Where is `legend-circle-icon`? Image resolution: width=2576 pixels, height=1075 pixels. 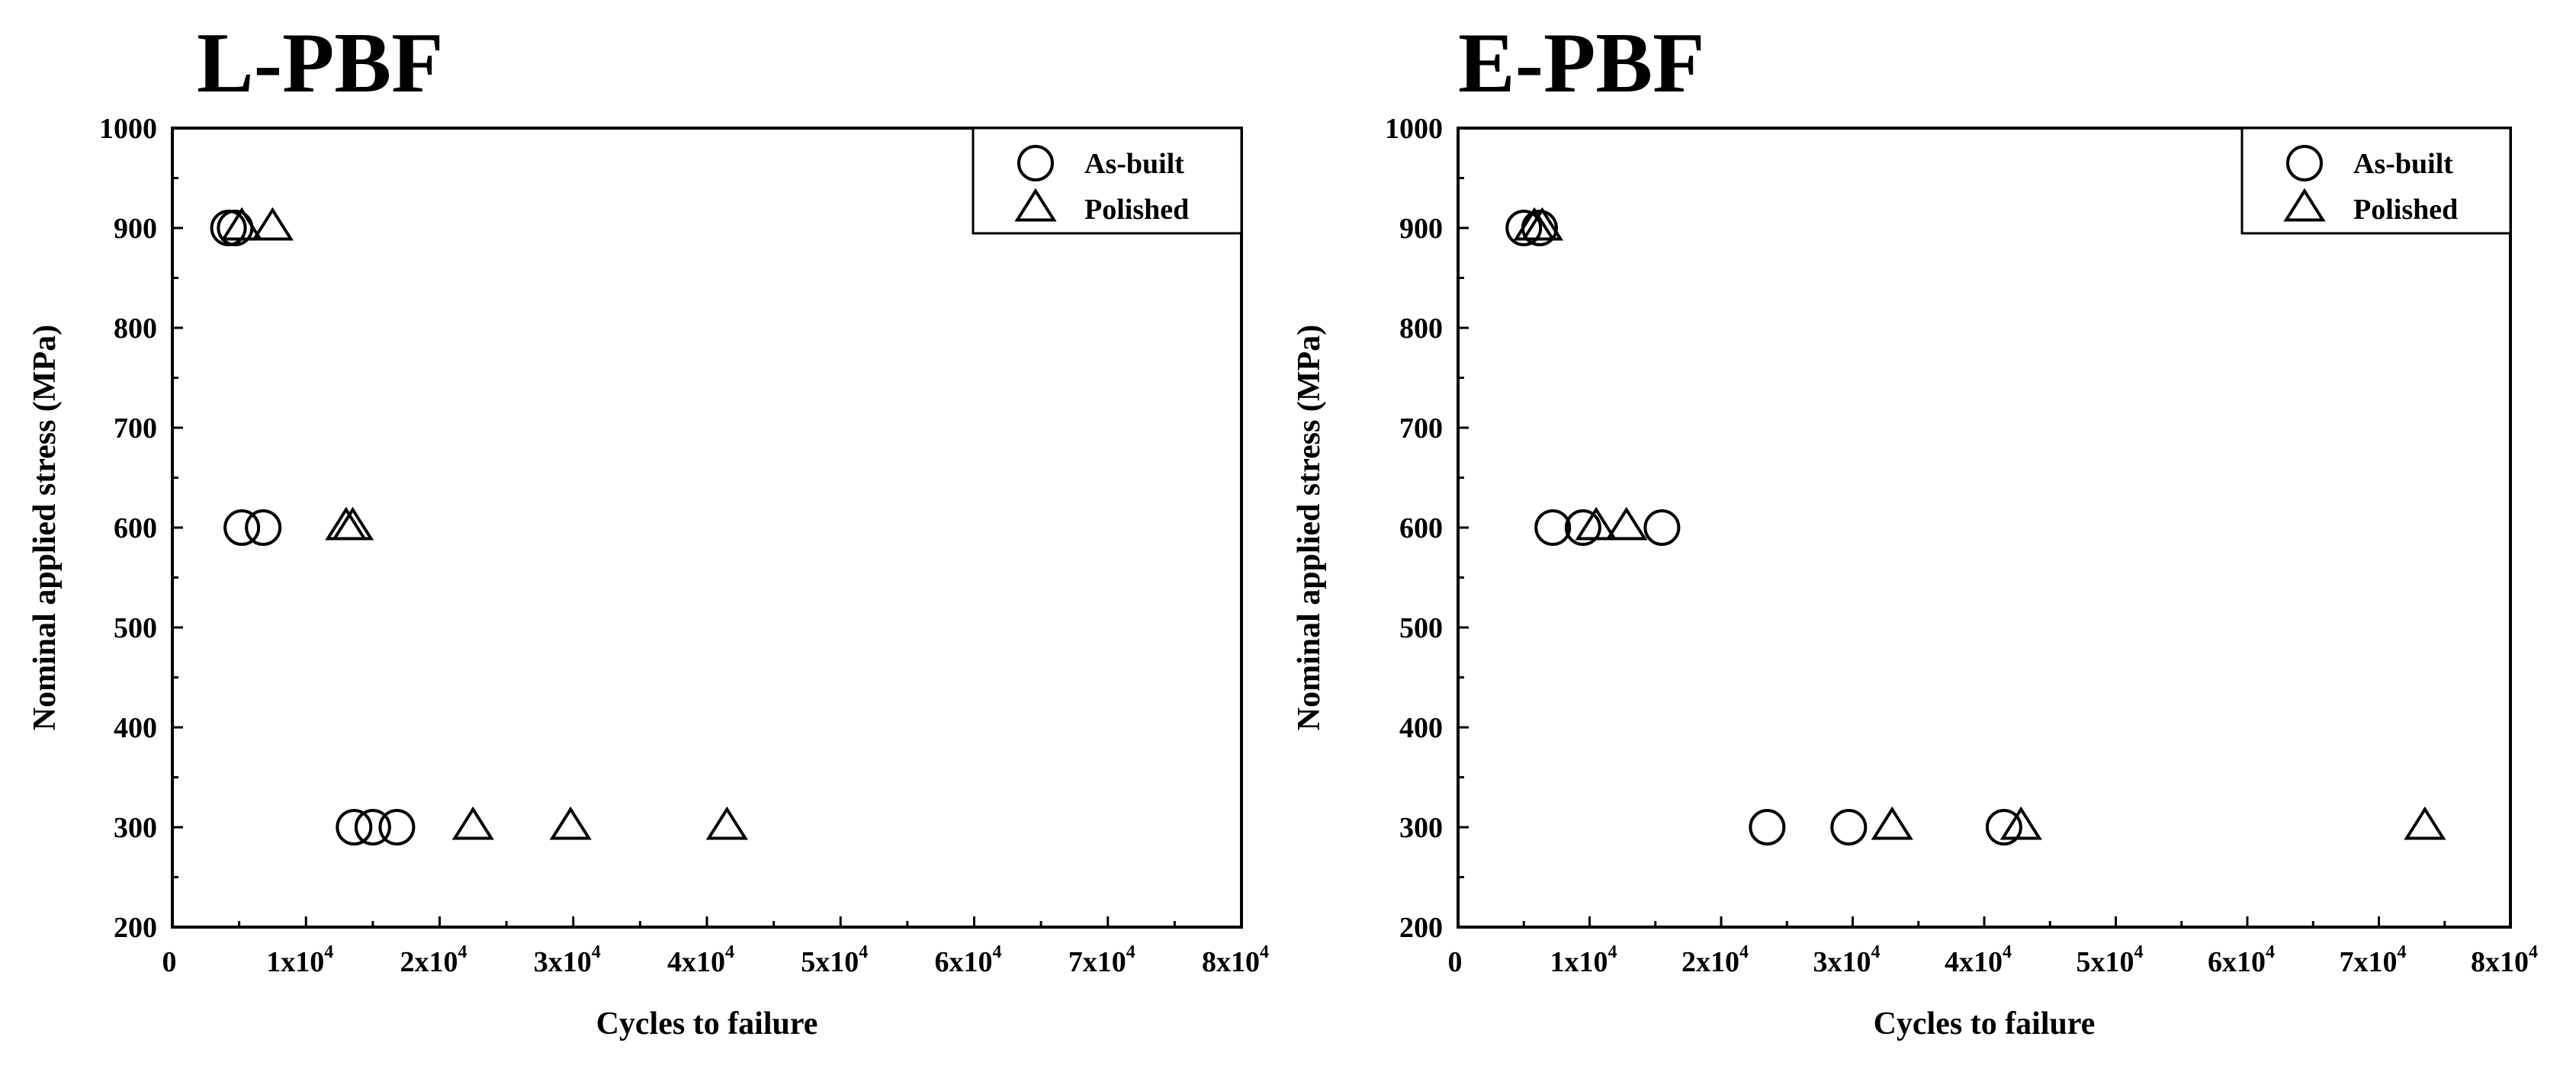
legend-circle-icon is located at coordinates (1035, 163).